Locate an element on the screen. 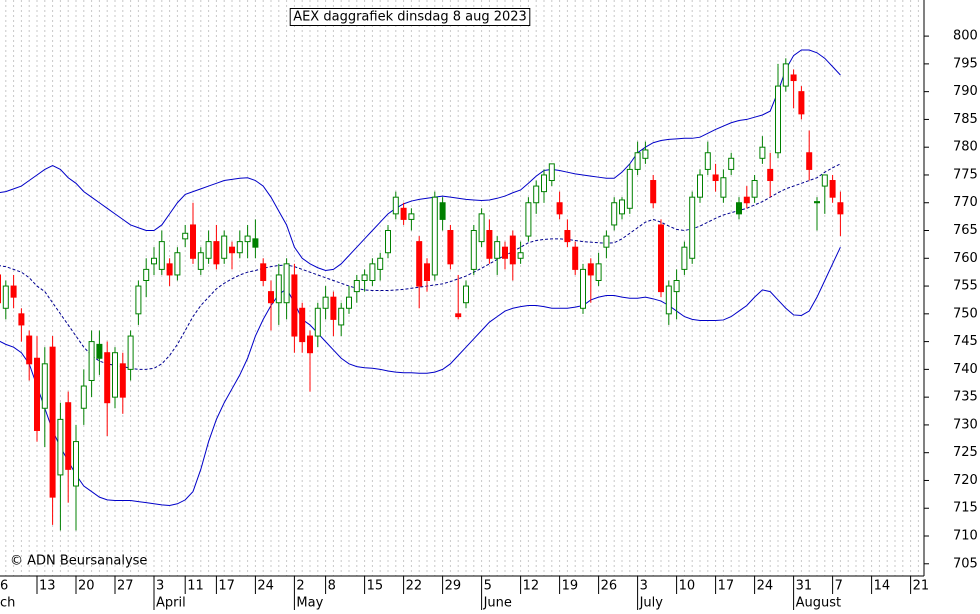 This screenshot has width=980, height=614. y-tick-label: 785 is located at coordinates (965, 119).